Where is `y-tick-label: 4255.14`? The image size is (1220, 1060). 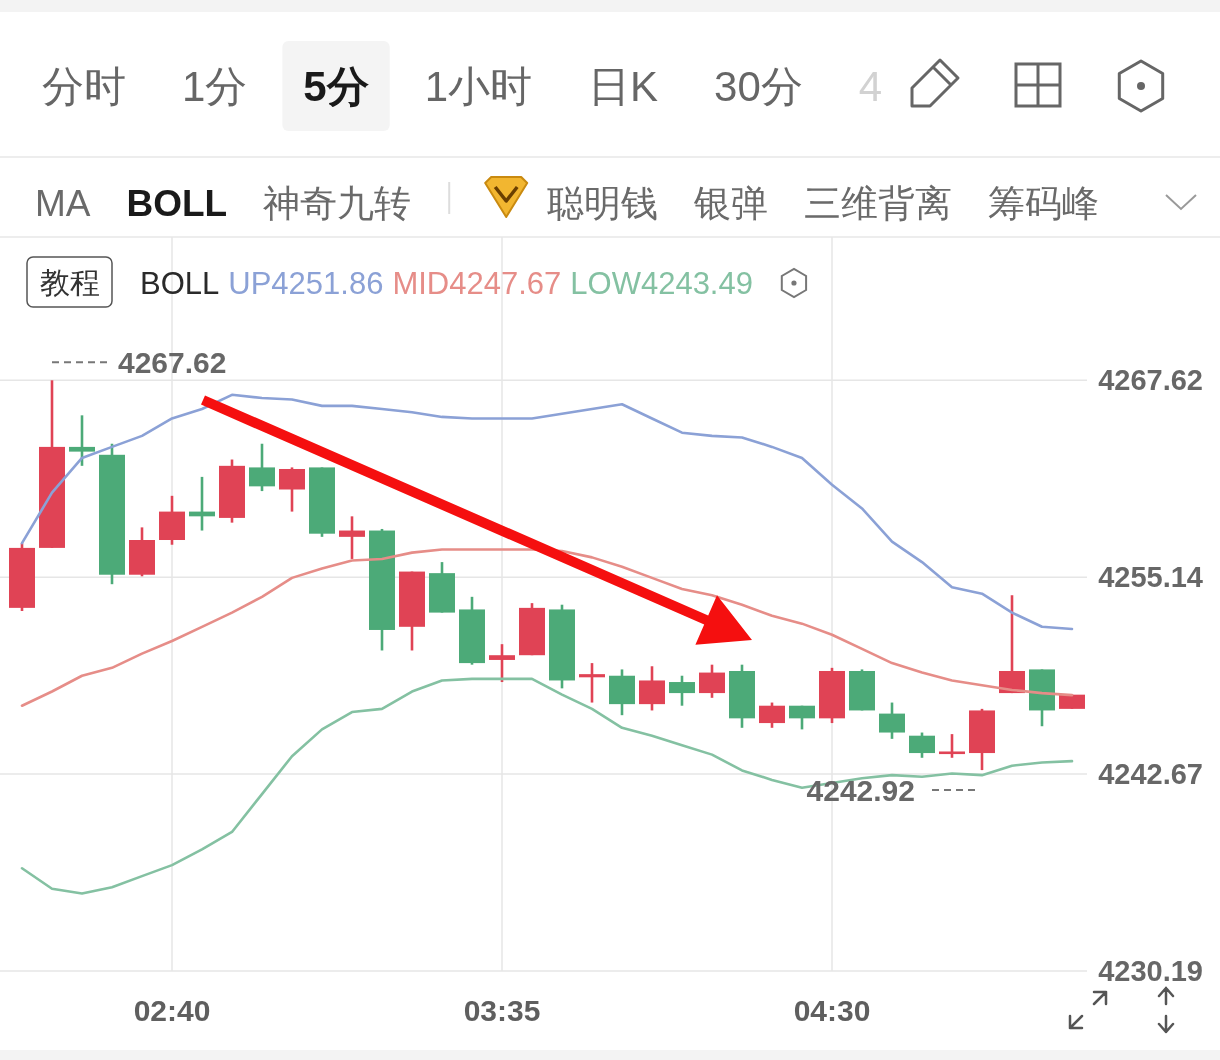
y-tick-label: 4255.14 is located at coordinates (1150, 577).